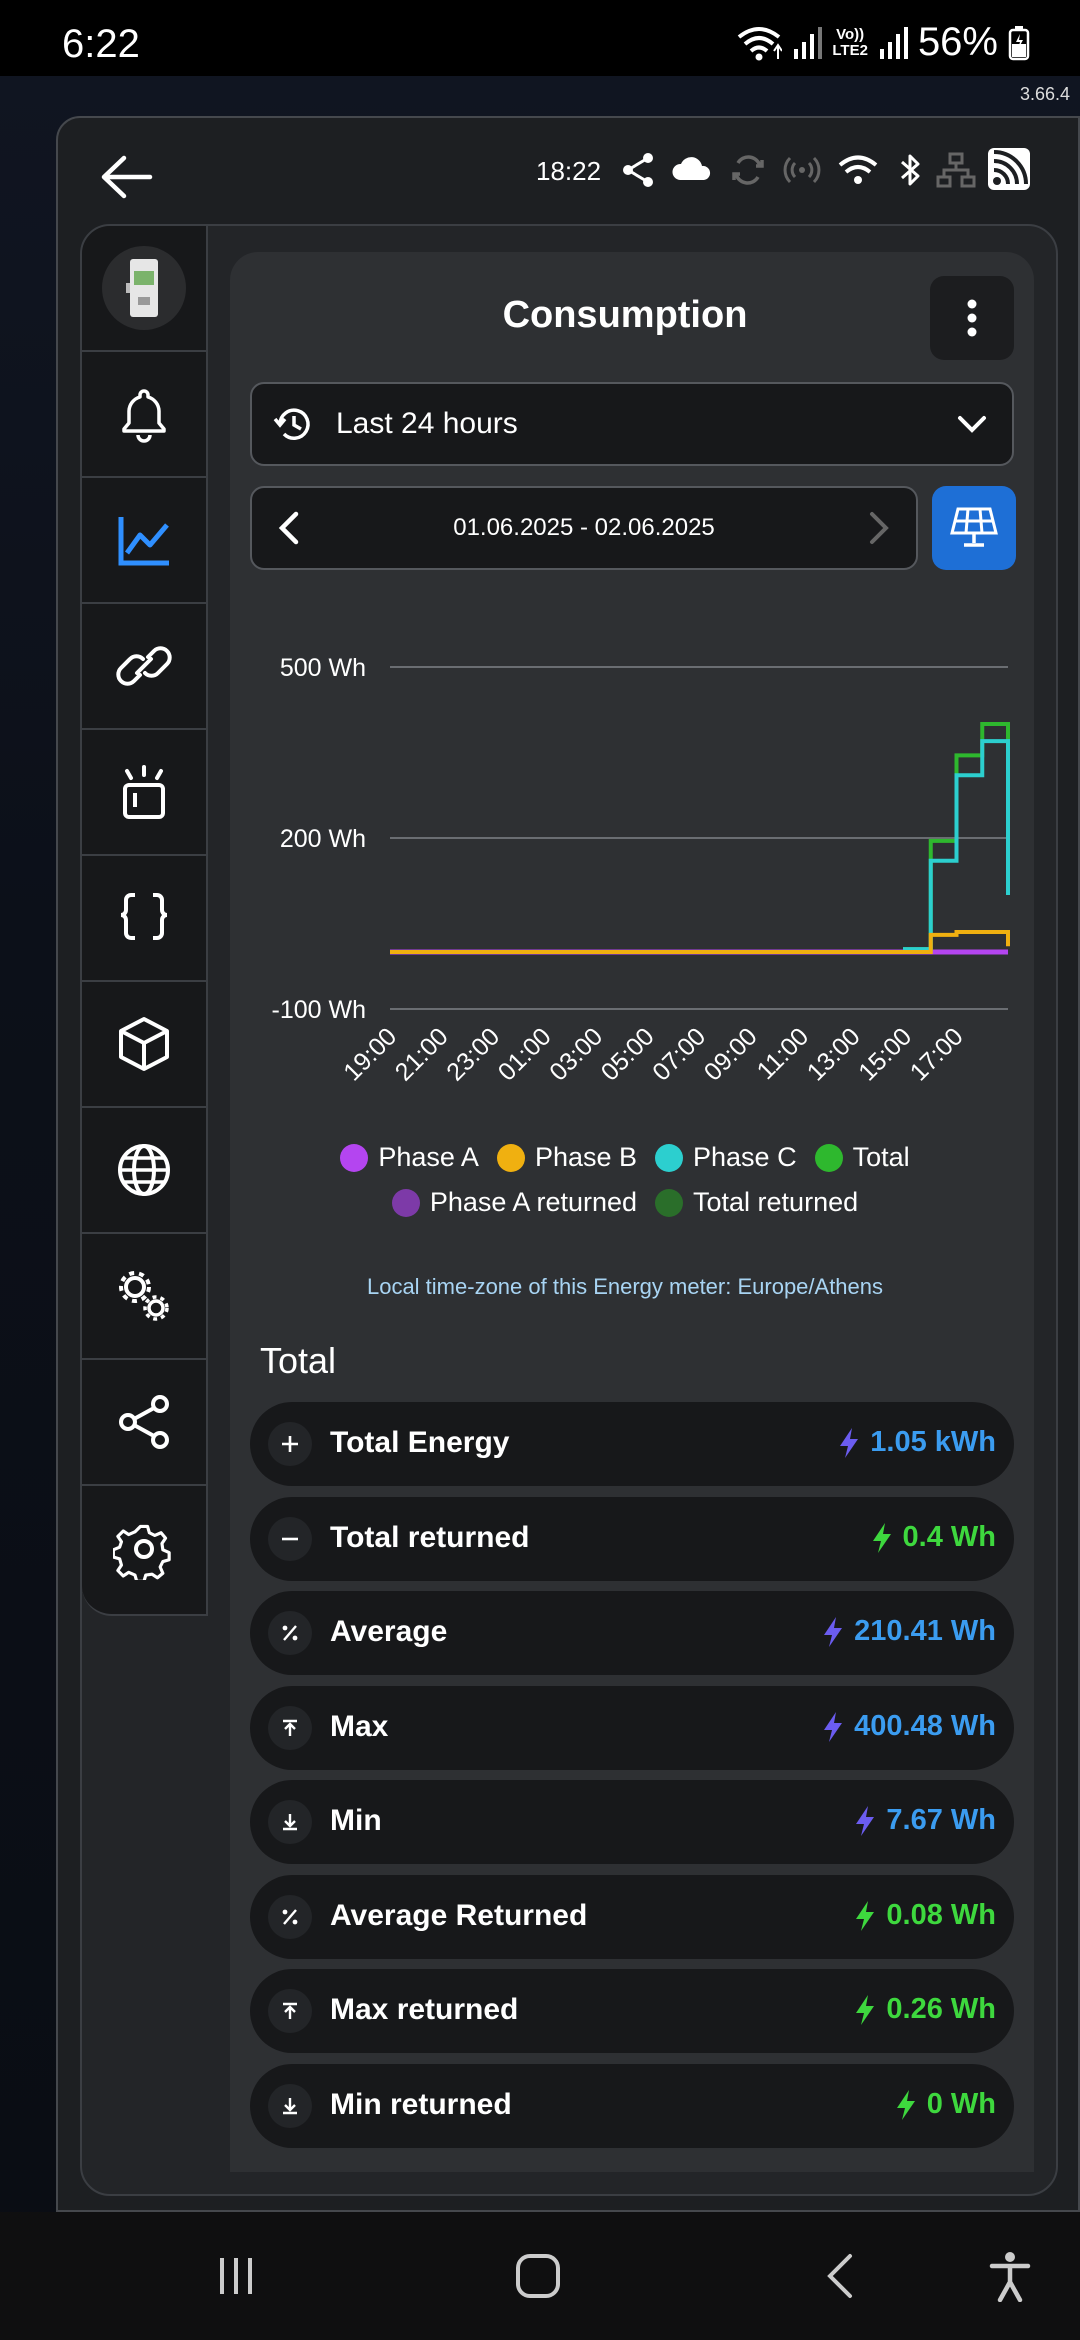  What do you see at coordinates (956, 170) in the screenshot?
I see `network-icon` at bounding box center [956, 170].